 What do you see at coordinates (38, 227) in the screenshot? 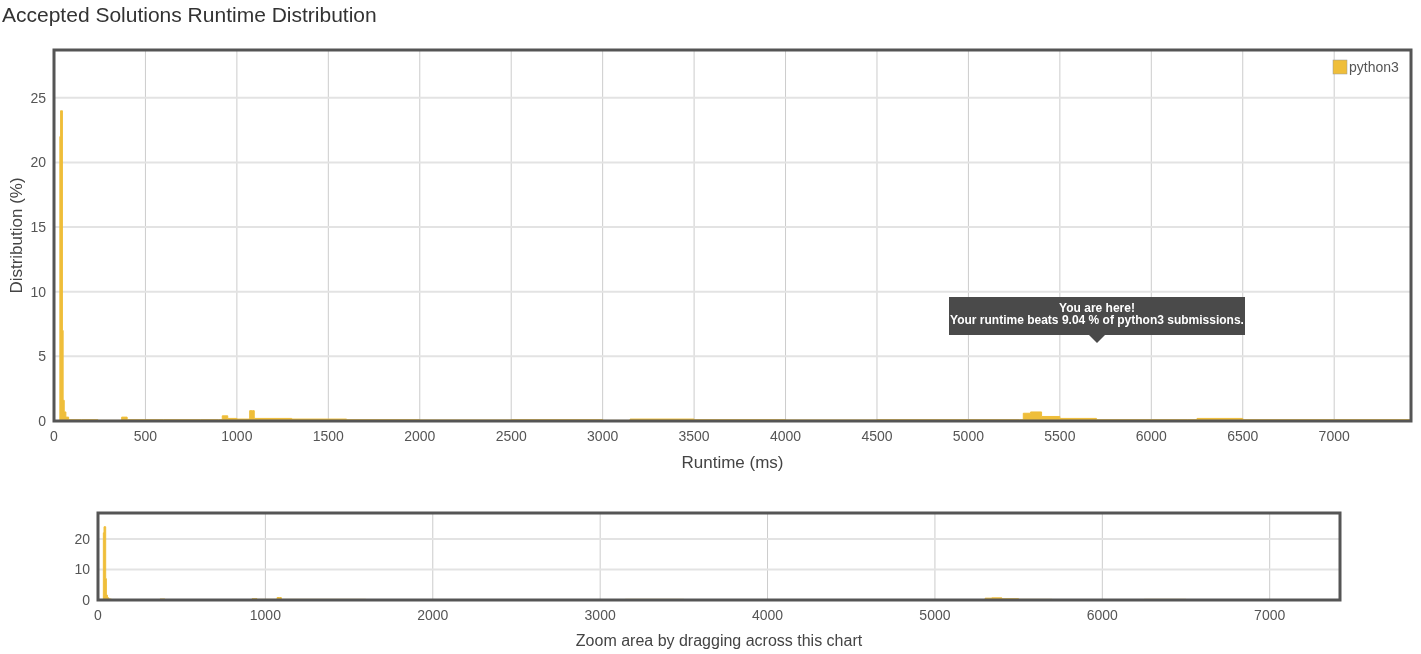
I see `y-tick-label: 15` at bounding box center [38, 227].